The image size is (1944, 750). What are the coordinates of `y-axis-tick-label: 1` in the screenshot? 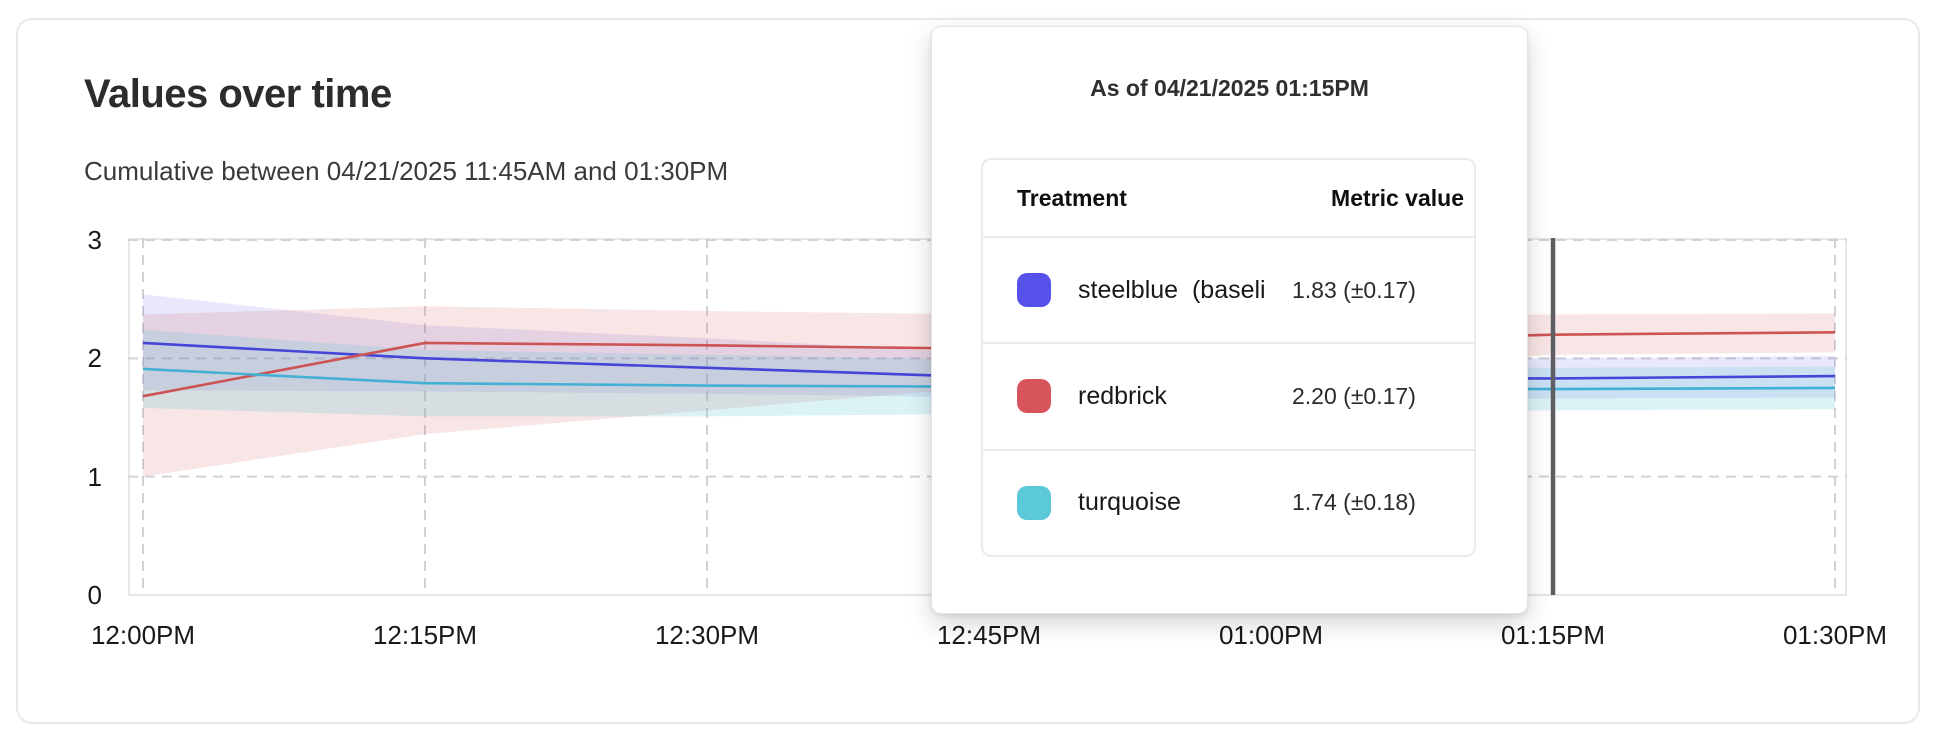 It's located at (94, 476).